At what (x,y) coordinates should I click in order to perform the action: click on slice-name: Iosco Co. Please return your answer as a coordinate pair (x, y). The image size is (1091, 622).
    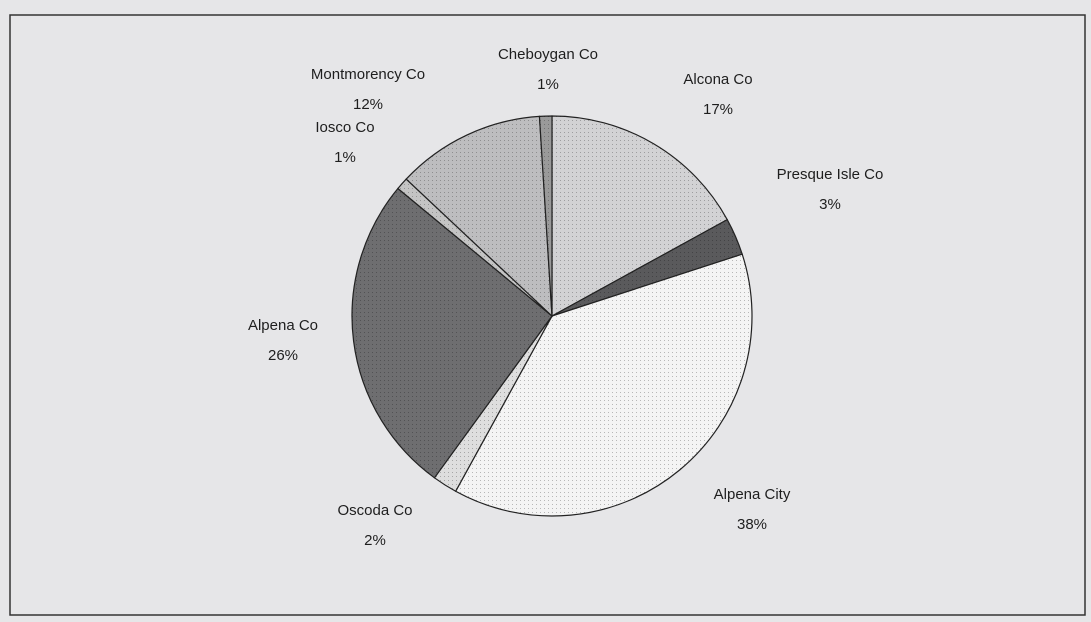
    Looking at the image, I should click on (344, 127).